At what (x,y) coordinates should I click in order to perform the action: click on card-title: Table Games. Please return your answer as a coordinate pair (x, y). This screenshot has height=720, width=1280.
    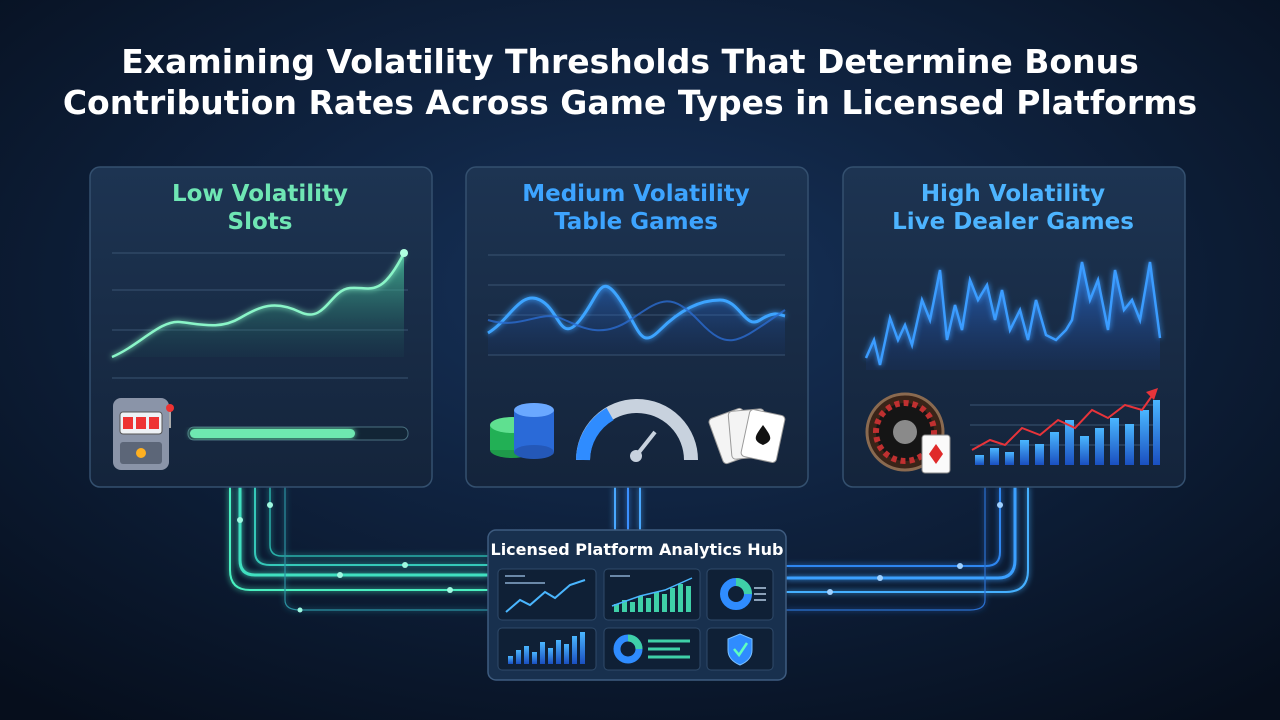
    Looking at the image, I should click on (636, 222).